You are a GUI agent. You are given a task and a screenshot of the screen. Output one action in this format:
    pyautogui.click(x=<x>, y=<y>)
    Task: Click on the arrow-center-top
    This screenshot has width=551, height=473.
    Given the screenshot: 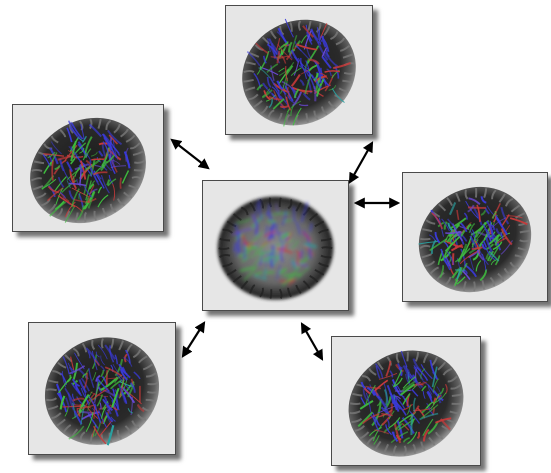 What is the action you would take?
    pyautogui.click(x=361, y=162)
    